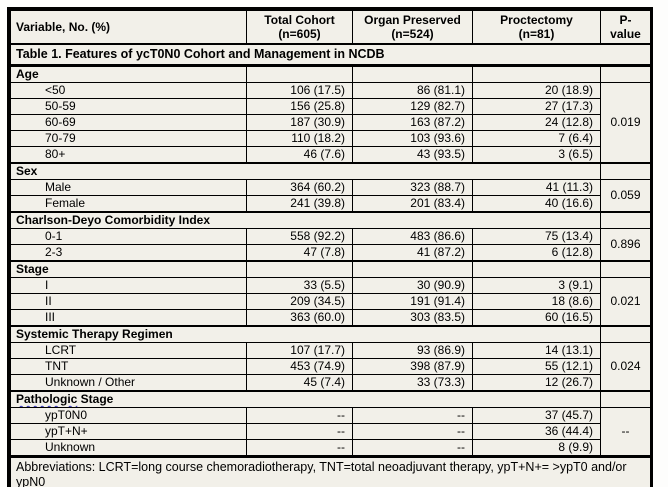 The height and width of the screenshot is (487, 668). Describe the element at coordinates (536, 187) in the screenshot. I see `cell-proctectomy: 41 (11.3)` at that location.